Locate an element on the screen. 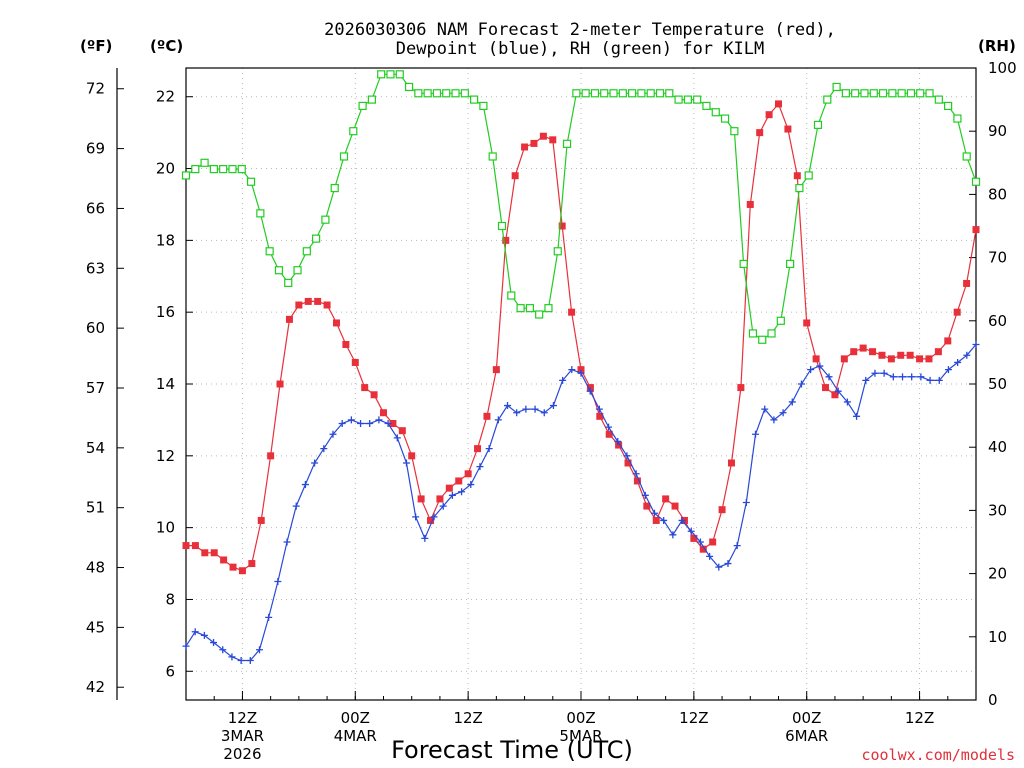 This screenshot has height=768, width=1024. x-axis-title: Forecast Time (UTC) is located at coordinates (512, 750).